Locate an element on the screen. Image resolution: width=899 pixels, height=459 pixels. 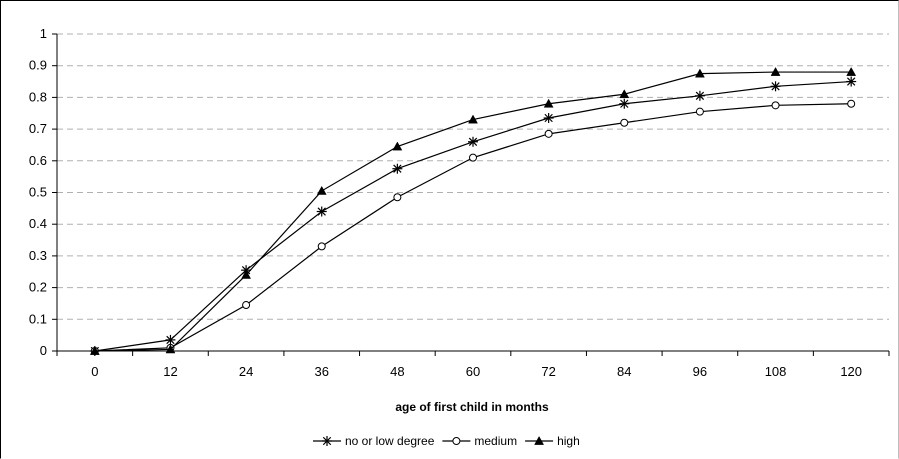
x-tick-label: 36 is located at coordinates (321, 371).